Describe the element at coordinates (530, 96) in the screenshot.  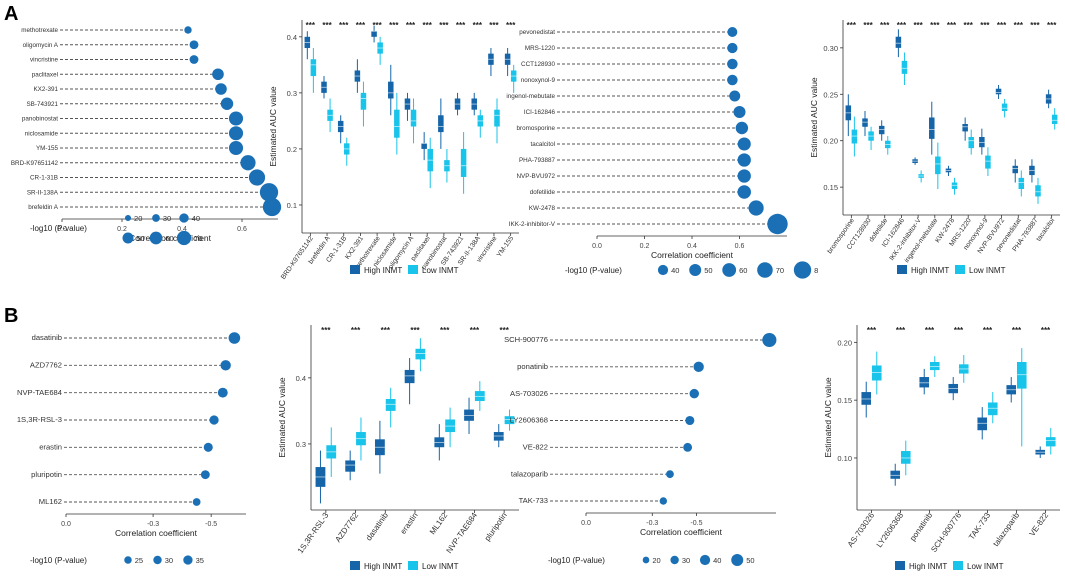
I see `drug-label: ingenol-mebutate` at that location.